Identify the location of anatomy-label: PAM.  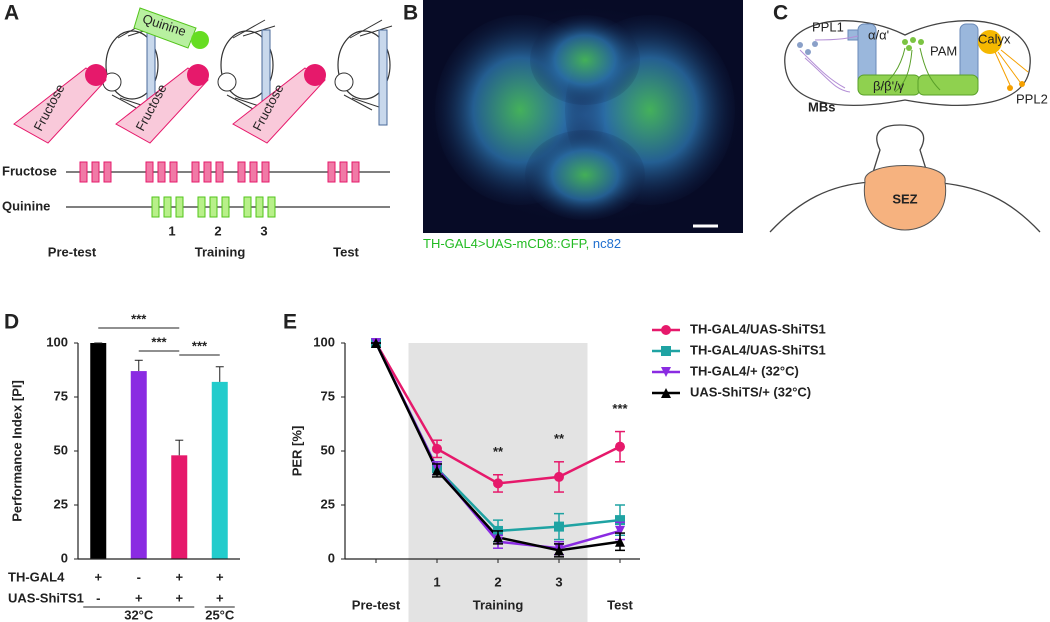
(943, 50).